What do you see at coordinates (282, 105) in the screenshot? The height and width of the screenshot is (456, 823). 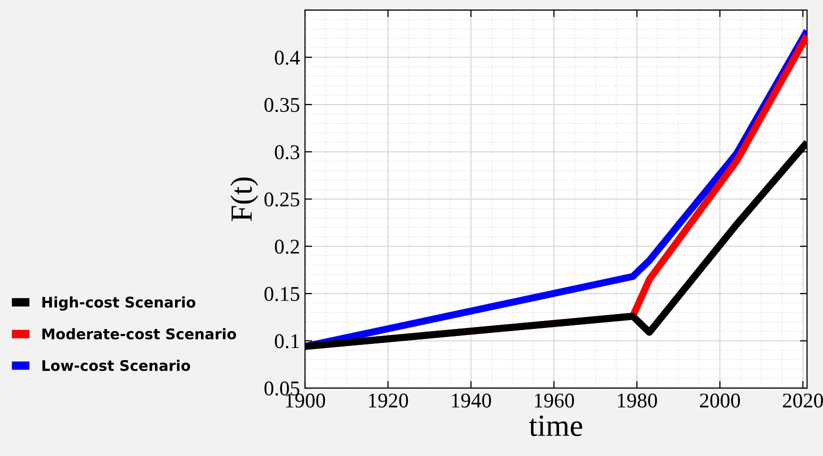 I see `y-tick-label: 0.35` at bounding box center [282, 105].